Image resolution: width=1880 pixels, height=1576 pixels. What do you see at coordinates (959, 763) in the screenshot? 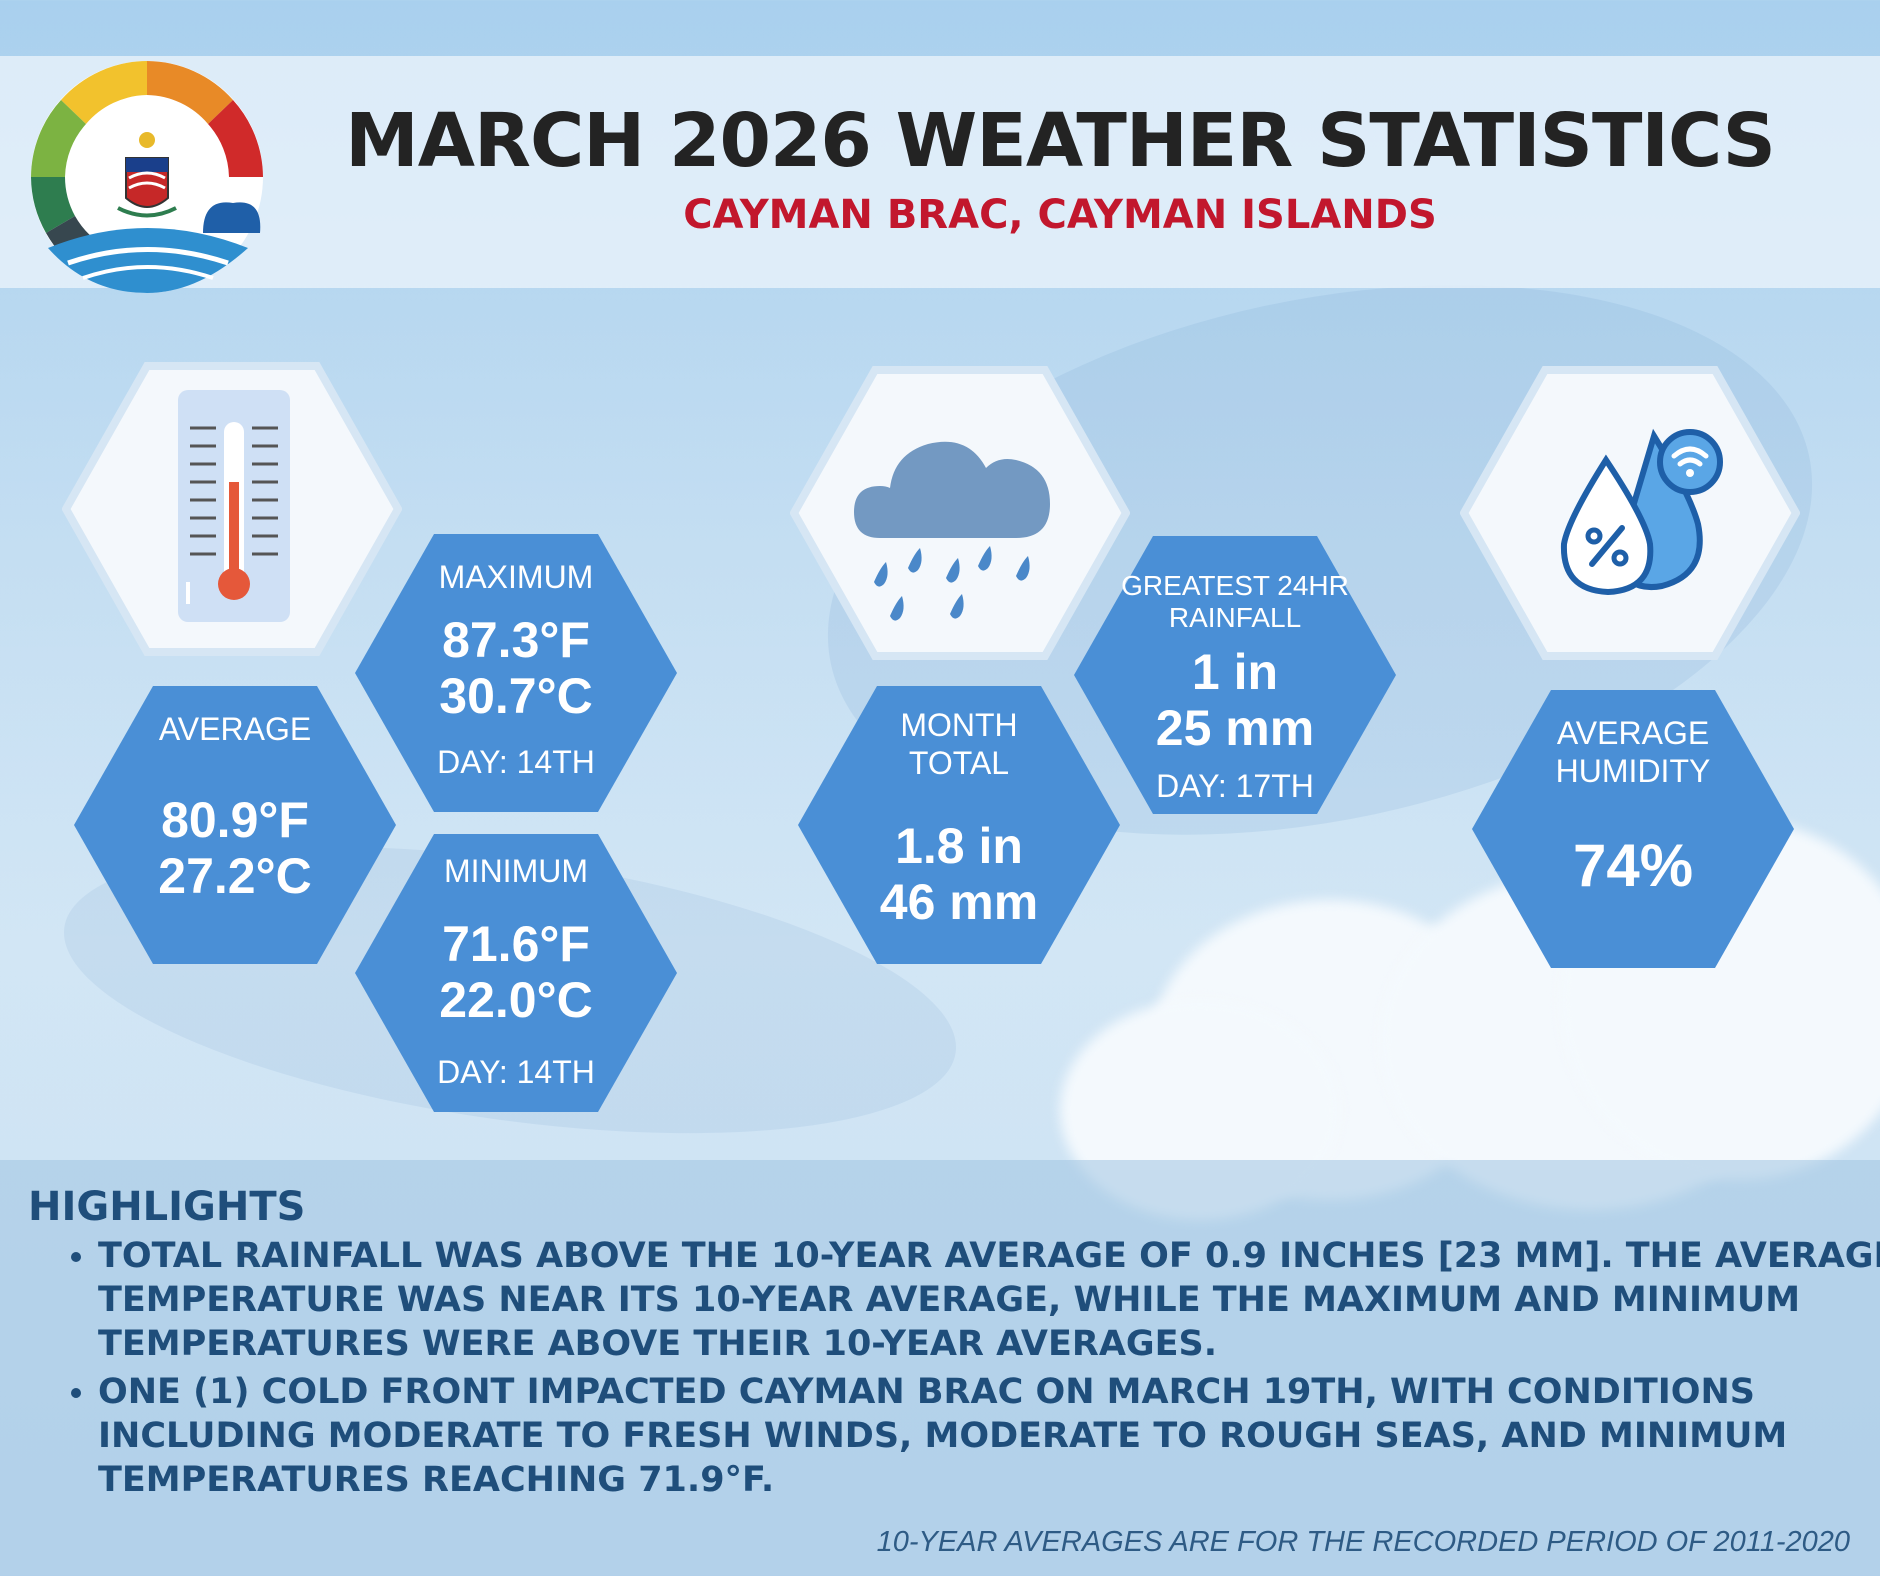
I see `month-total-label-2: TOTAL` at bounding box center [959, 763].